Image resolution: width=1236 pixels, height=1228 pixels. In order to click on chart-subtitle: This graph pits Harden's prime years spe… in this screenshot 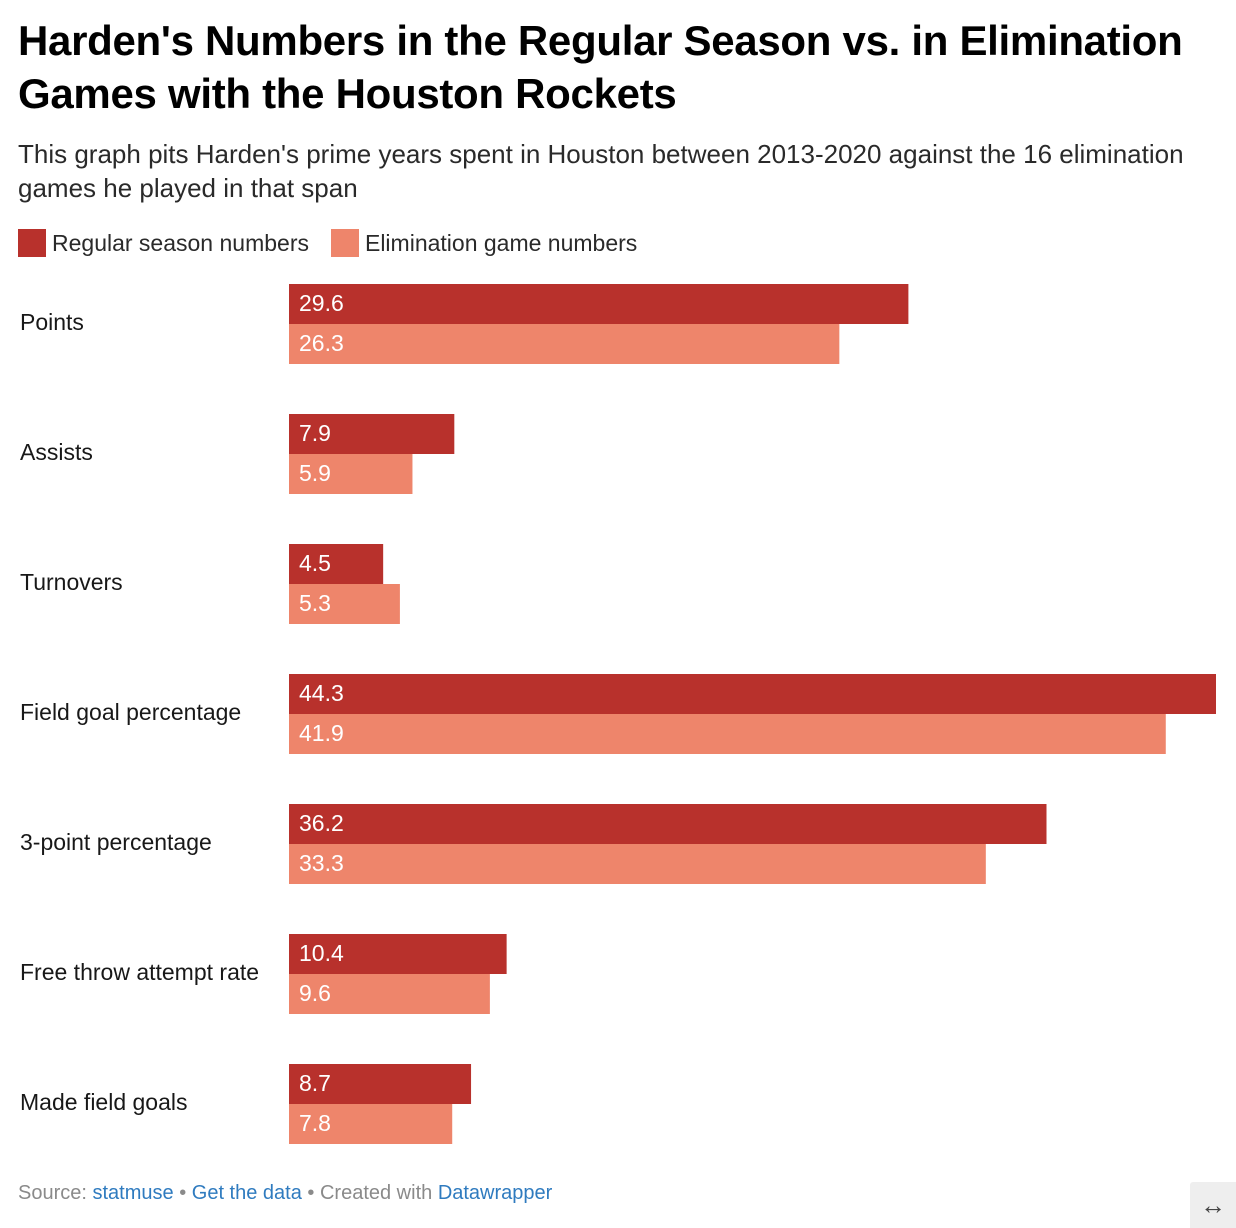, I will do `click(601, 171)`.